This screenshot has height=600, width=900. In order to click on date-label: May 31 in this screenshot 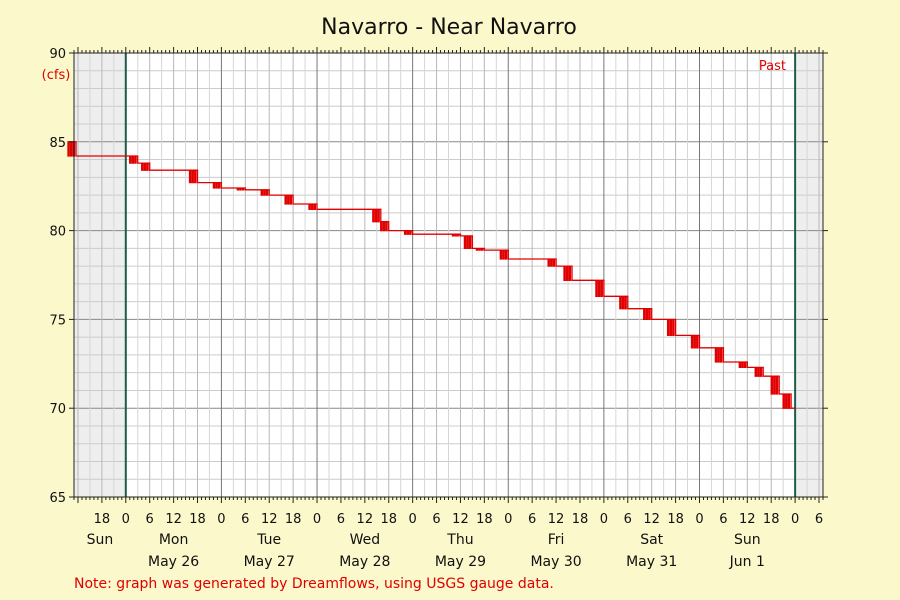, I will do `click(651, 562)`.